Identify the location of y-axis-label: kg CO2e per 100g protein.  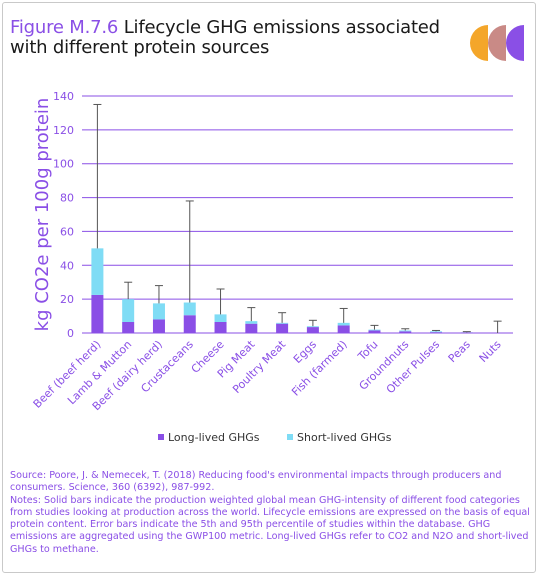
(42, 215).